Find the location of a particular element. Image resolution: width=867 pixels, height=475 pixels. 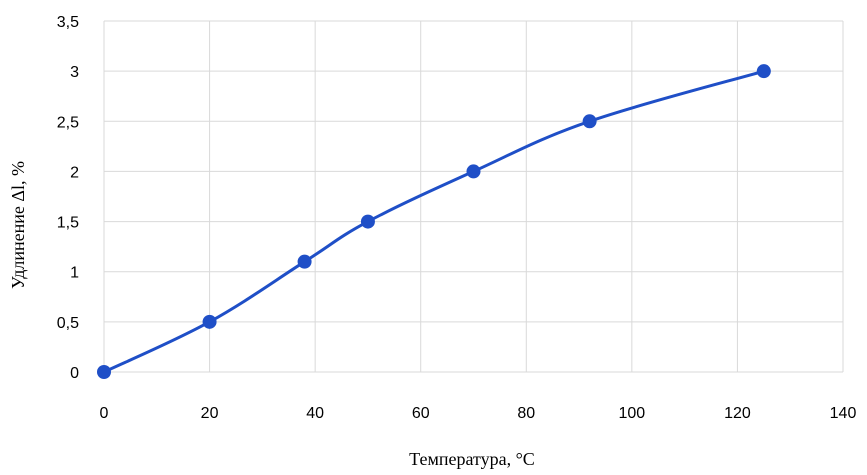

y-axis-title: Удлинение Δl, % is located at coordinates (18, 225).